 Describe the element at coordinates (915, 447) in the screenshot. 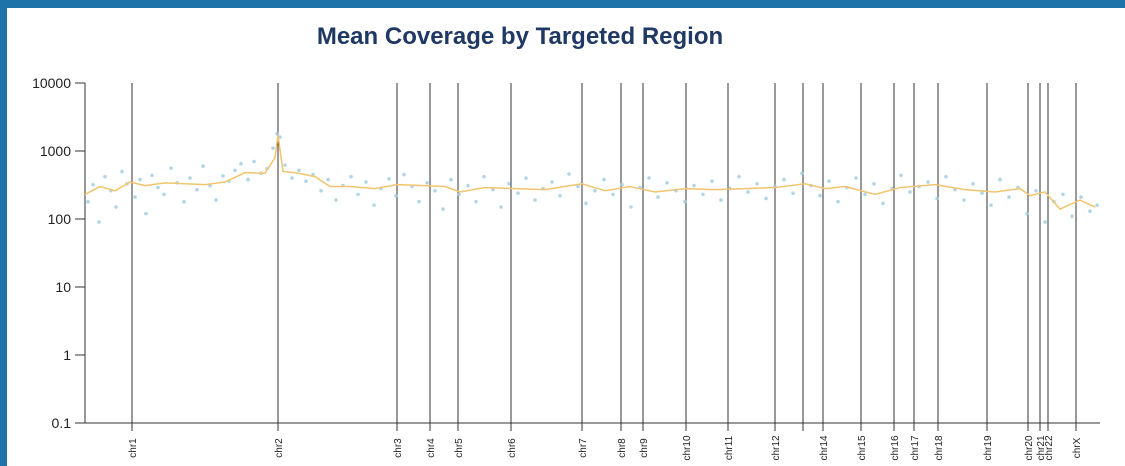

I see `x-tick-label: chr17` at that location.